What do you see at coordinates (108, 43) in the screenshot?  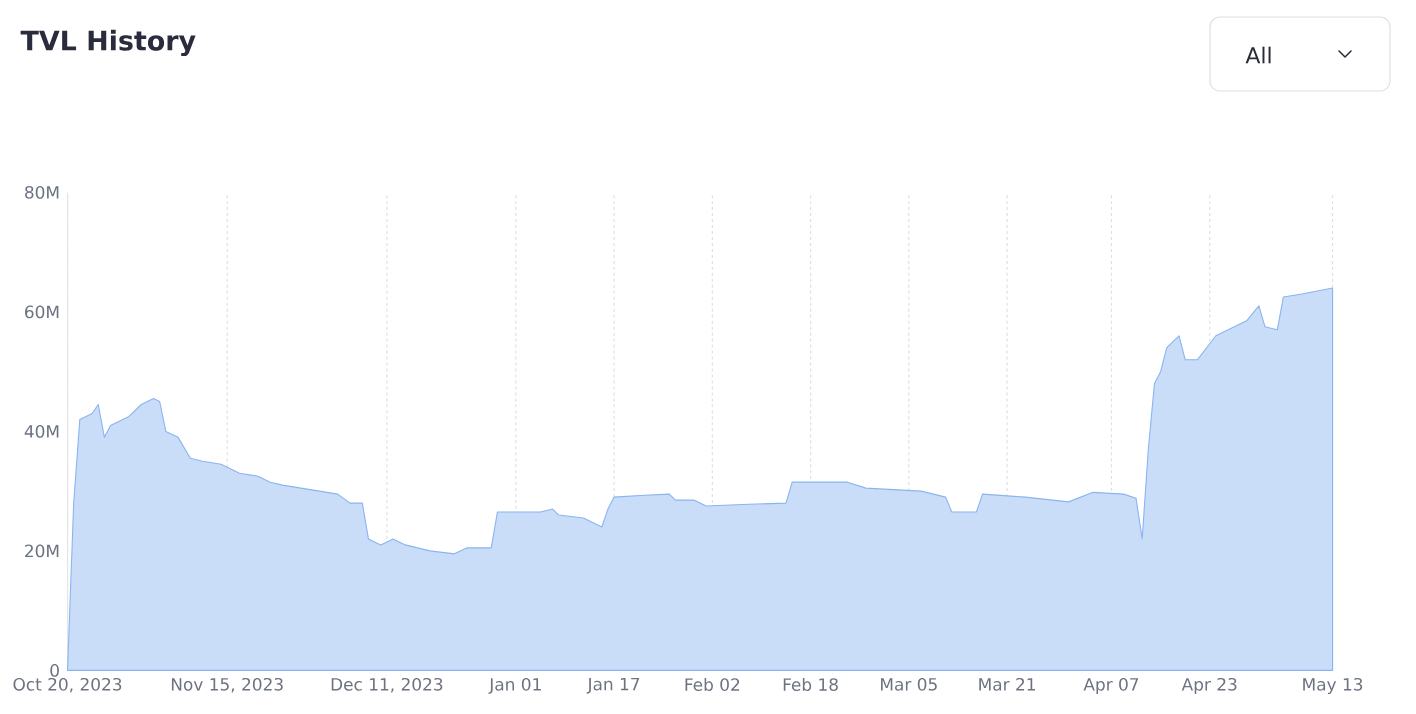 I see `chart-title: TVL History` at bounding box center [108, 43].